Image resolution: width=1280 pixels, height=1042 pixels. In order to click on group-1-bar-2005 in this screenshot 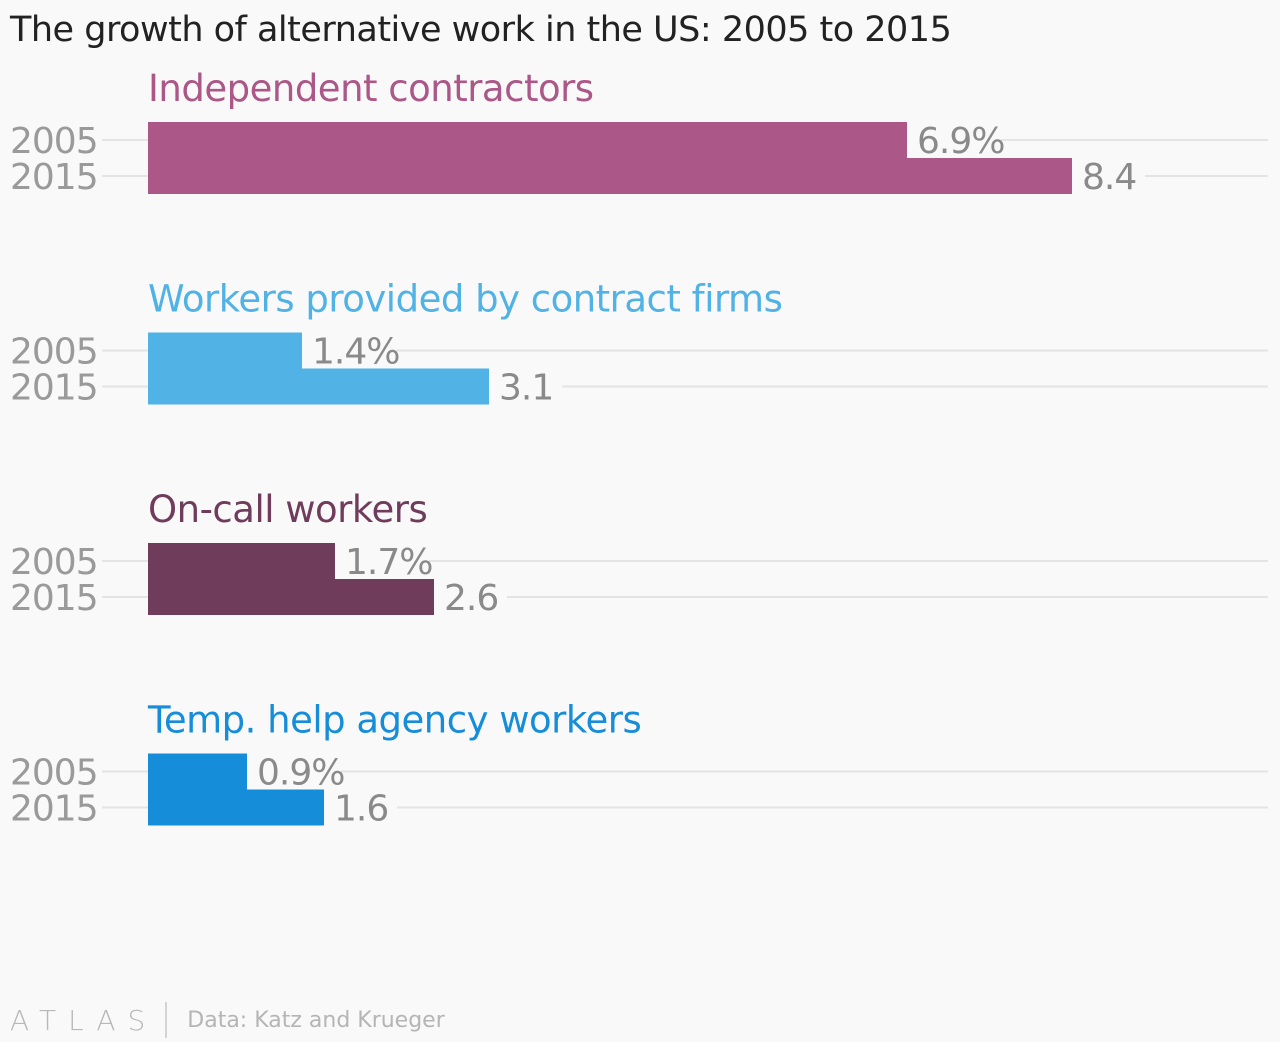, I will do `click(527, 140)`.